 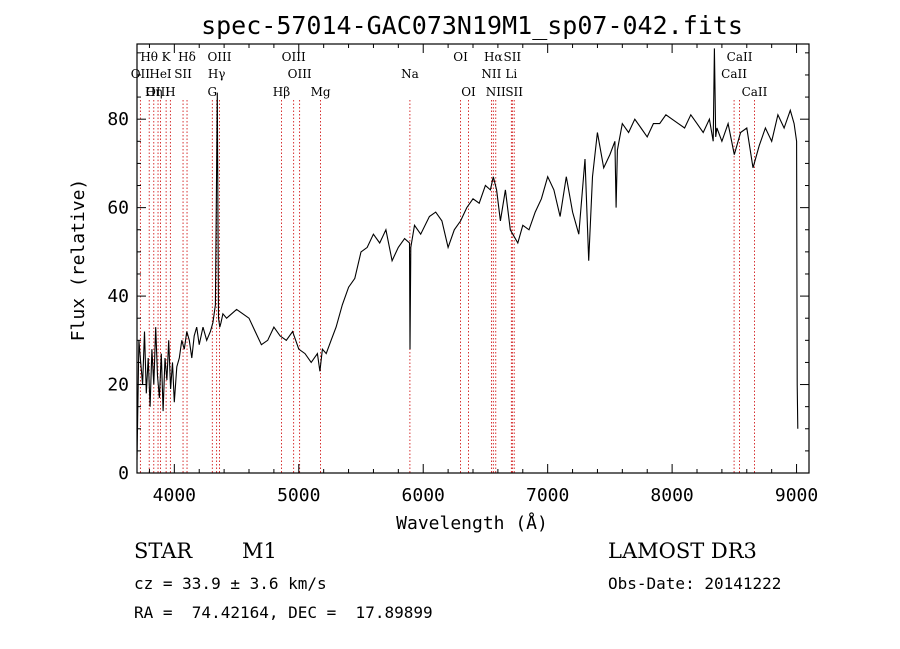 What do you see at coordinates (123, 473) in the screenshot?
I see `y-tick-label: 0` at bounding box center [123, 473].